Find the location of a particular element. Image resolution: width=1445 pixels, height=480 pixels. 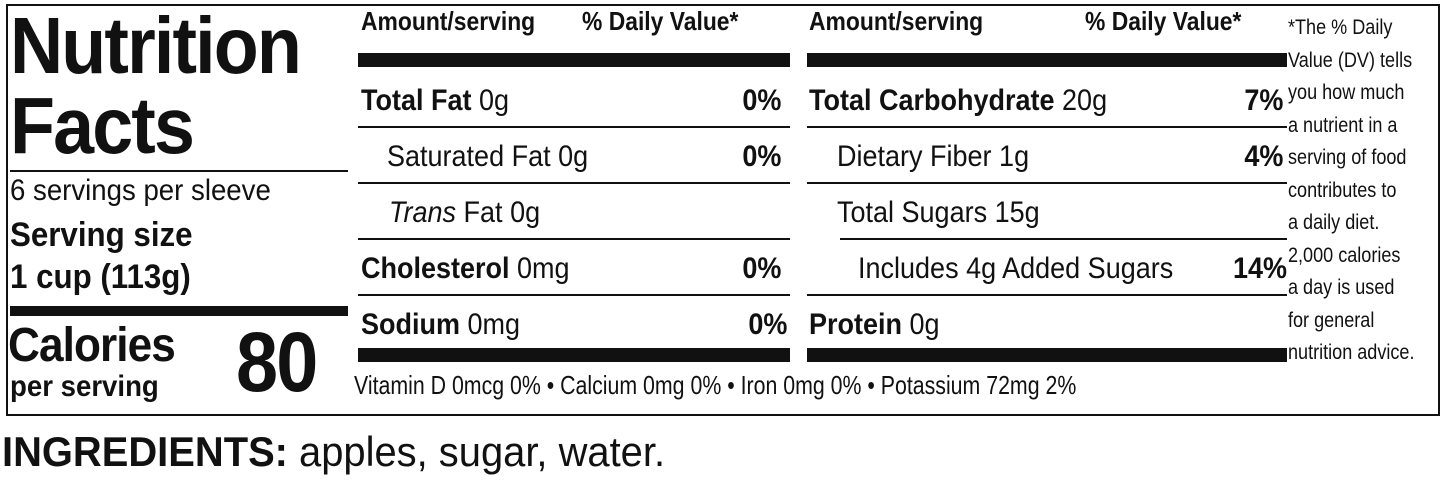

calories-sublabel: per serving is located at coordinates (84, 386).